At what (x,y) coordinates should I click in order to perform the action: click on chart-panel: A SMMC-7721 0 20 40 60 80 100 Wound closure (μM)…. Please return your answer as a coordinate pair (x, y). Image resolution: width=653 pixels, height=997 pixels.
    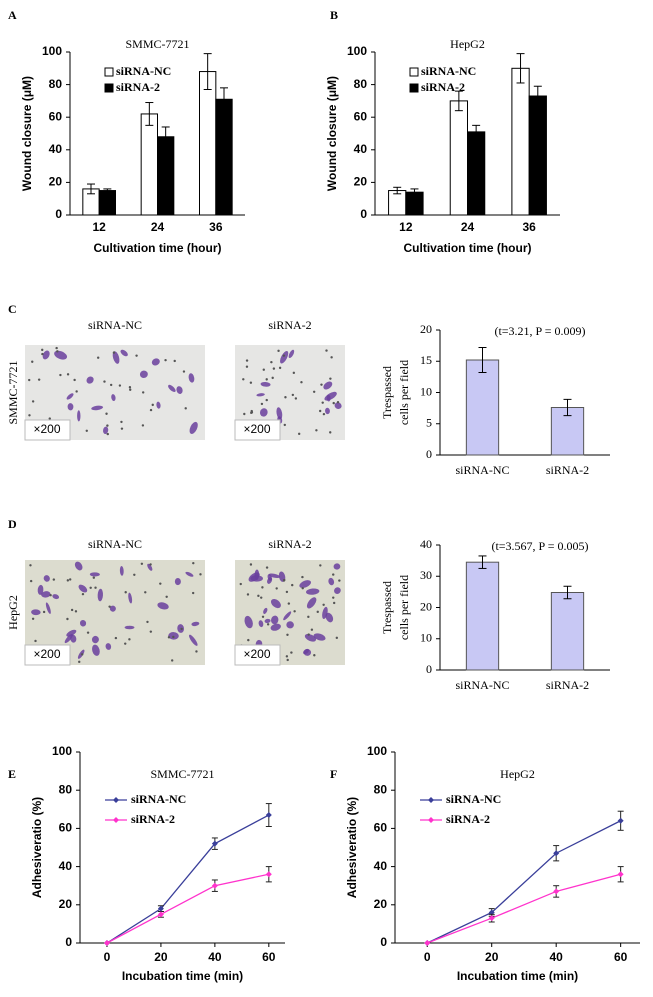
    Looking at the image, I should click on (126, 131).